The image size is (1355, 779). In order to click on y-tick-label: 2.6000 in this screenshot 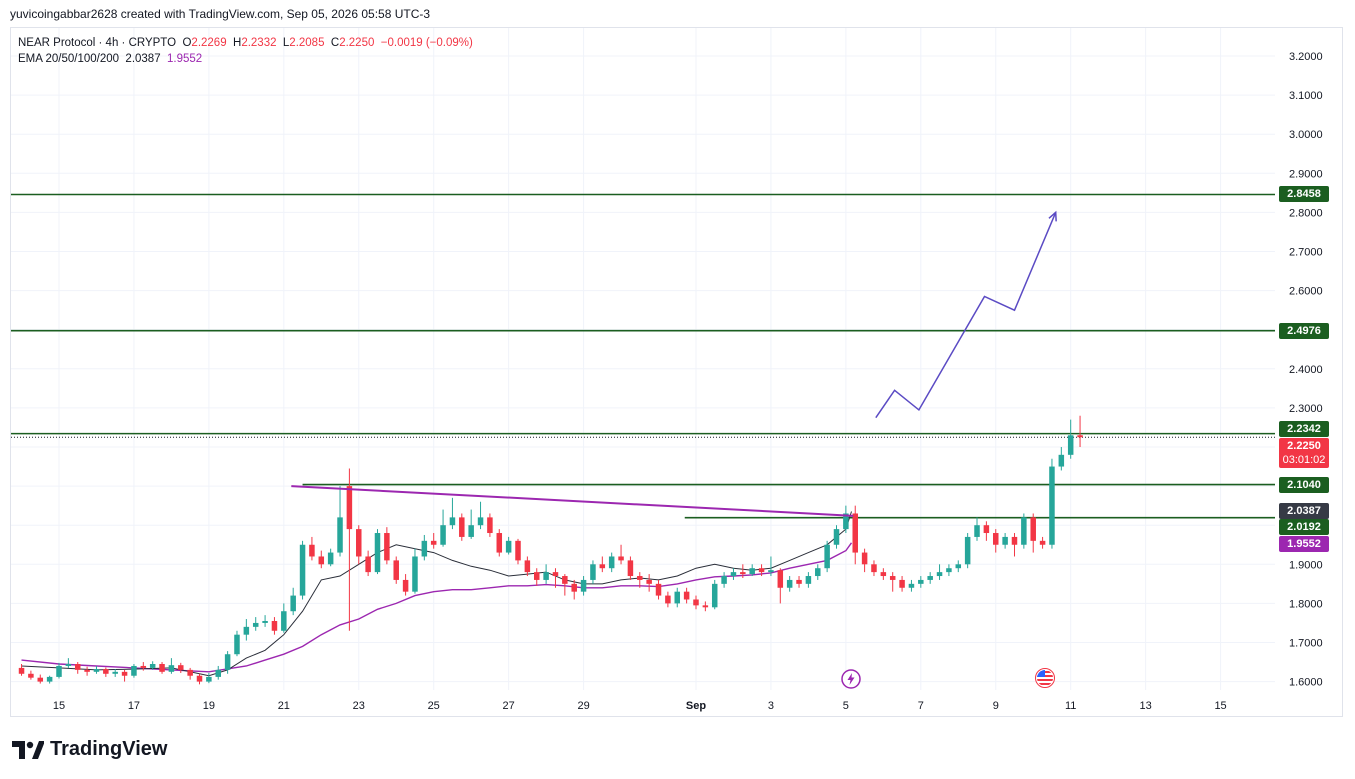, I will do `click(1306, 292)`.